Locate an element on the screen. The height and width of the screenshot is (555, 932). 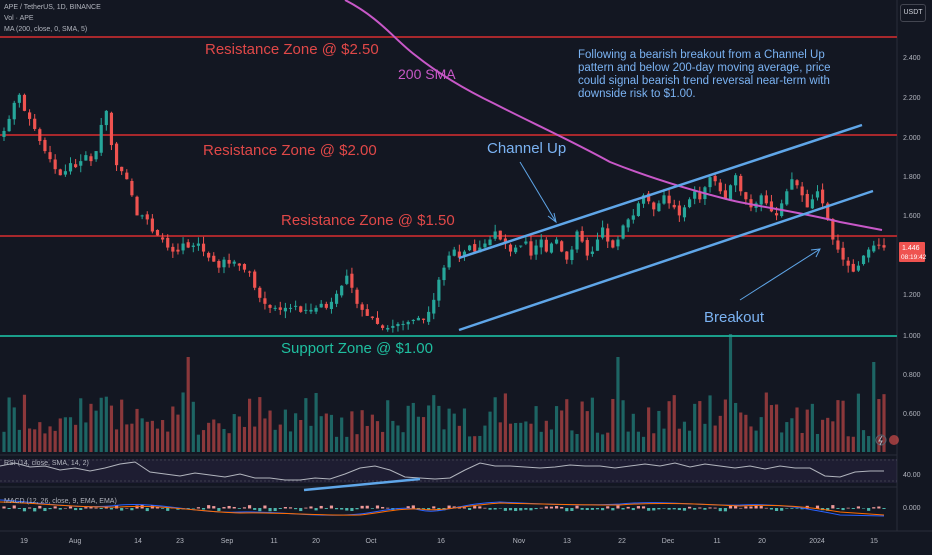
svg-text: 1.800 is located at coordinates (912, 177).